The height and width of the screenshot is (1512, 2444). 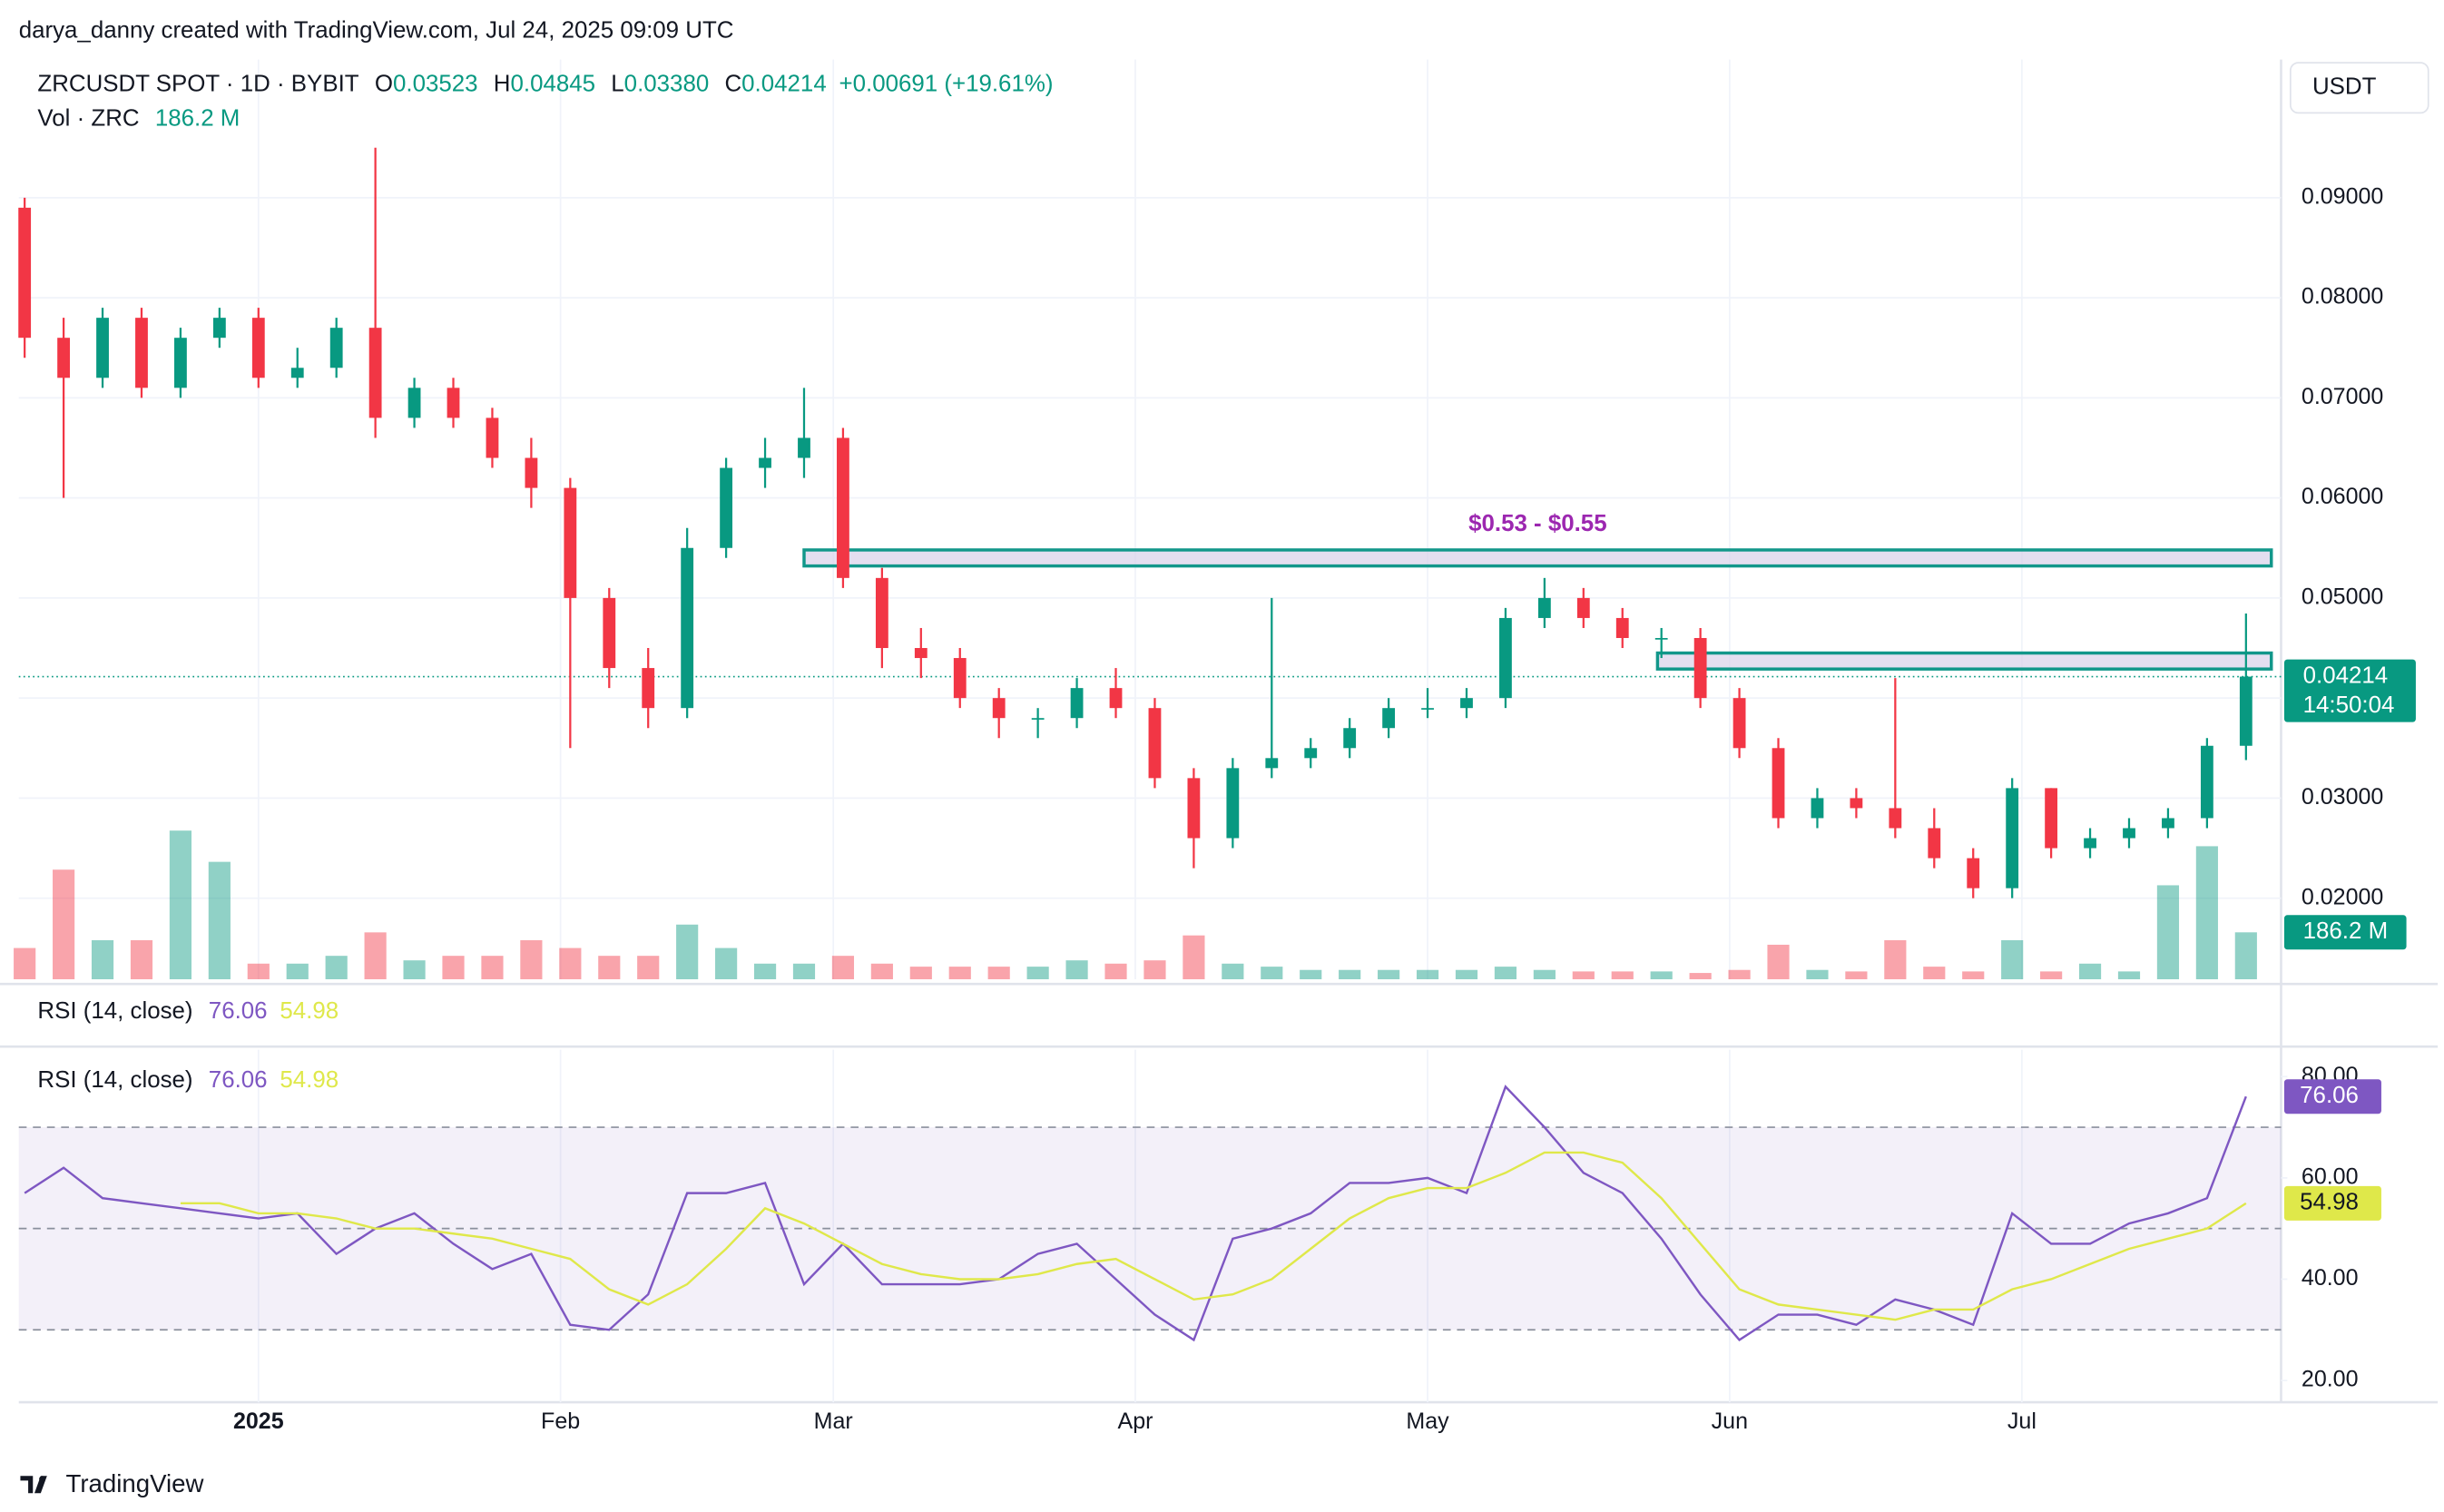 I want to click on rsi-line, so click(x=1213, y=1236).